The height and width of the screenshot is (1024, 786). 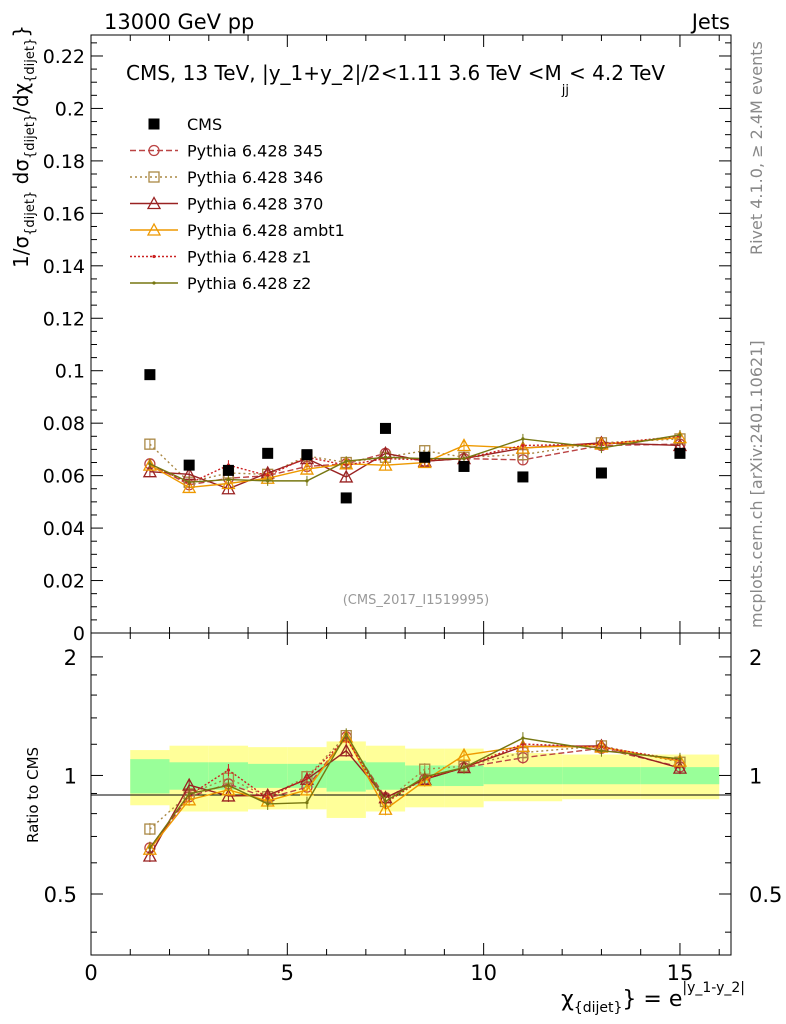 I want to click on legend-label: Pythia 6.428 ambt1, so click(x=266, y=230).